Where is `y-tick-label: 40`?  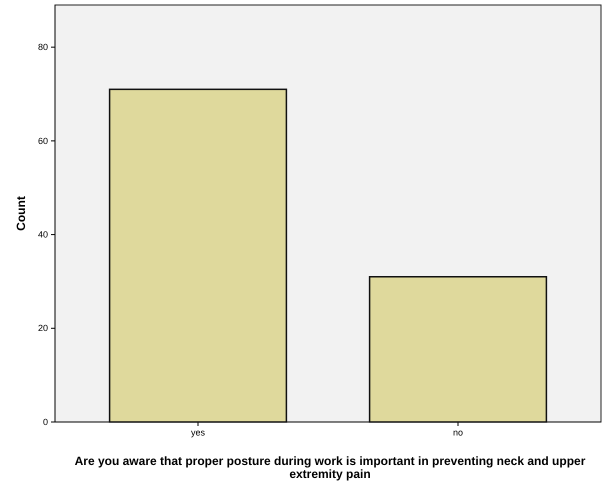
y-tick-label: 40 is located at coordinates (43, 234).